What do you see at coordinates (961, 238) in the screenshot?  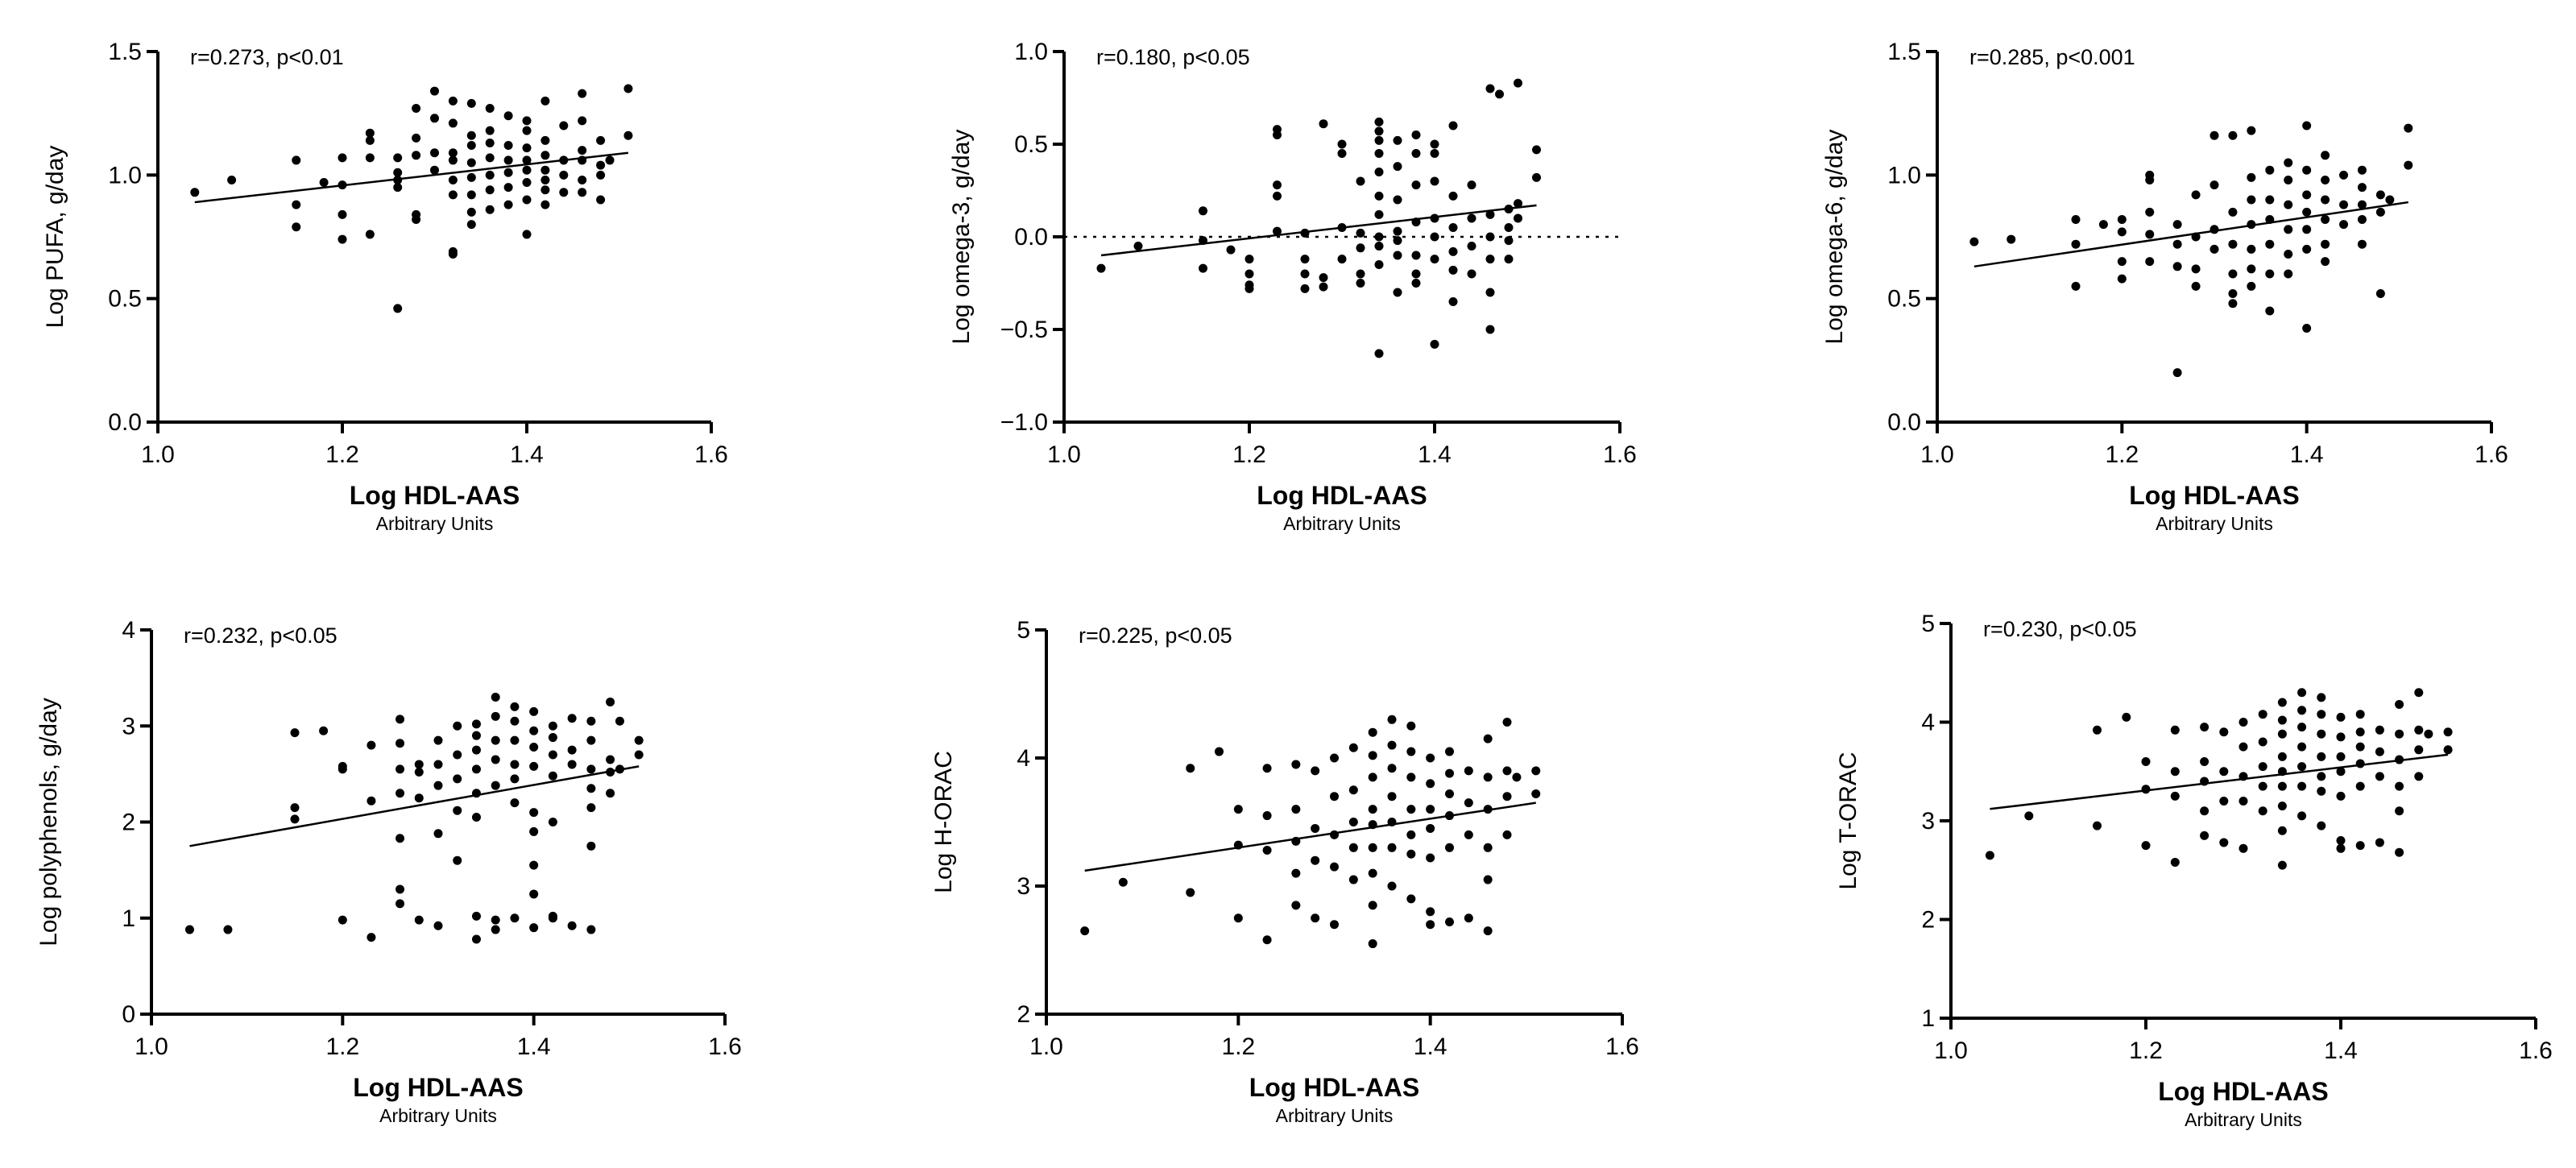 I see `chart-2-y-label: Log omega-3, g/day` at bounding box center [961, 238].